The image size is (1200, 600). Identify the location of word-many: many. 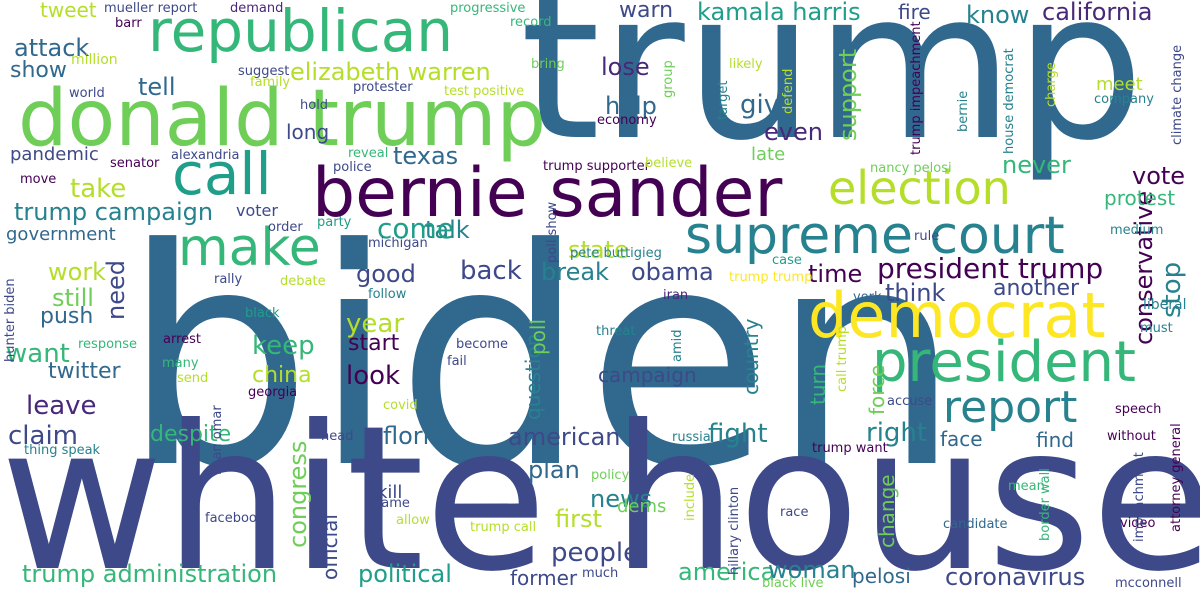
(180, 363).